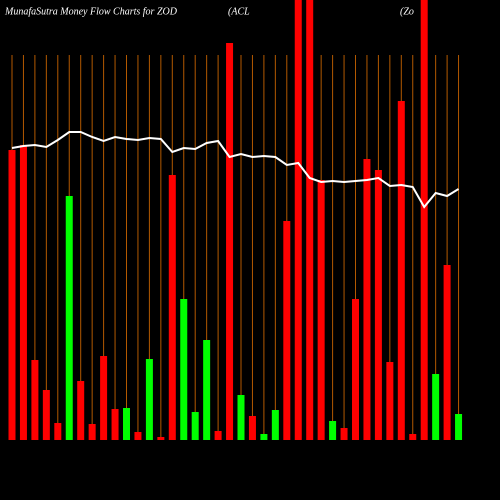 This screenshot has height=500, width=500. I want to click on chart-title: MunafaSutra Money Flow Charts for ZOD, so click(91, 11).